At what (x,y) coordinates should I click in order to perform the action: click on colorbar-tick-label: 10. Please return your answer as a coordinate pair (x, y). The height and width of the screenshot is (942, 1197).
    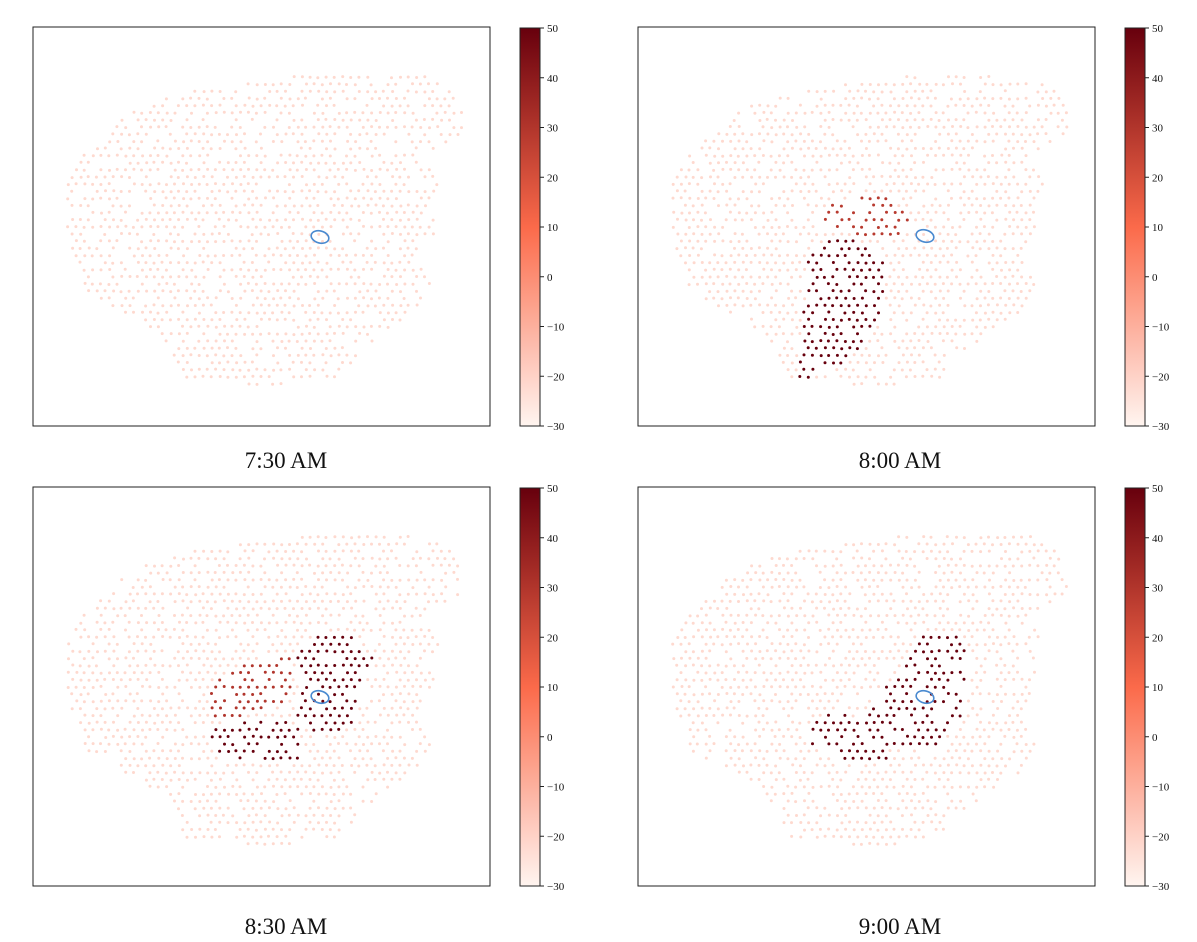
    Looking at the image, I should click on (553, 228).